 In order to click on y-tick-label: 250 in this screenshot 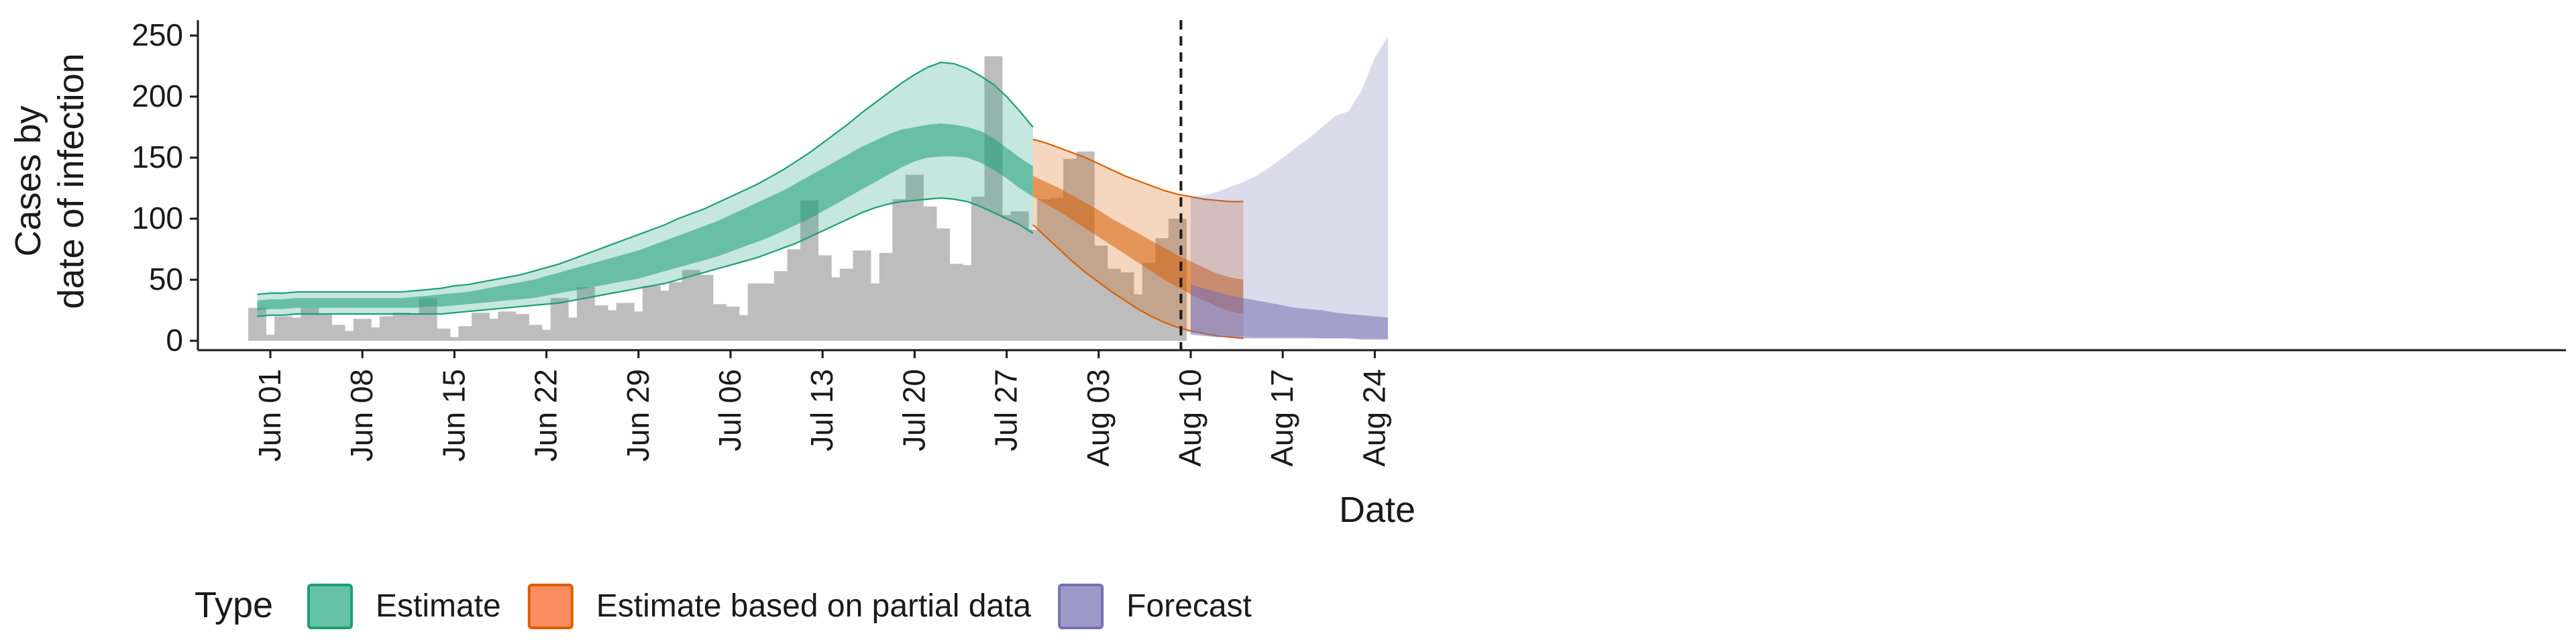, I will do `click(157, 34)`.